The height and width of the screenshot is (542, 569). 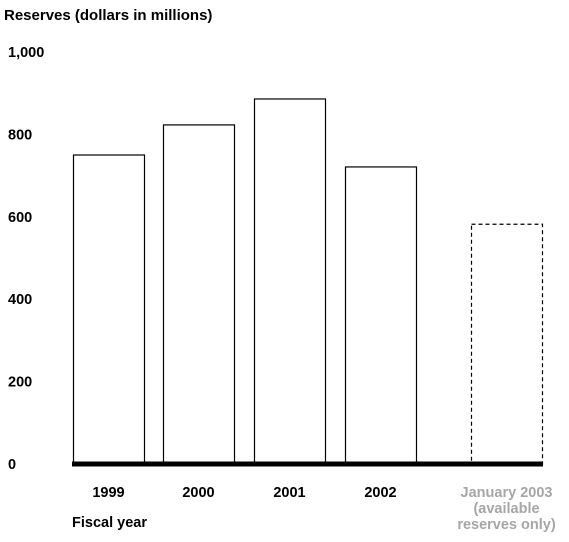 What do you see at coordinates (20, 383) in the screenshot?
I see `y-tick-label: 200` at bounding box center [20, 383].